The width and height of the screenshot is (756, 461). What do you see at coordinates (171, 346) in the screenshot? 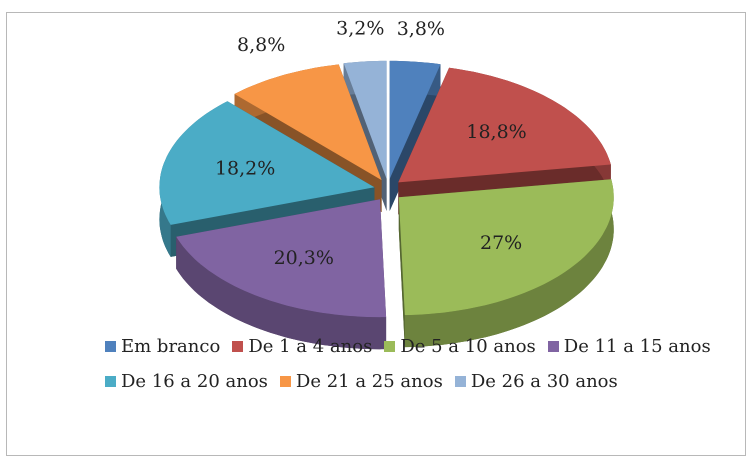
I see `legend-label: Em branco` at bounding box center [171, 346].